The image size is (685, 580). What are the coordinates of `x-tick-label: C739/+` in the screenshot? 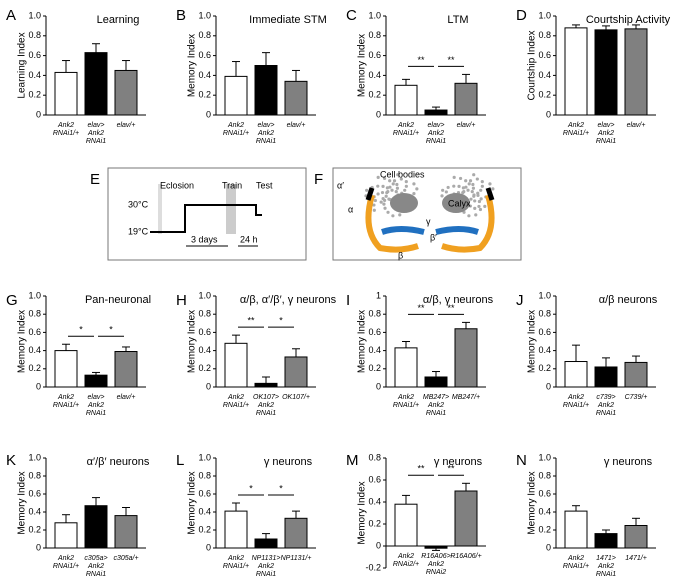 It's located at (636, 397).